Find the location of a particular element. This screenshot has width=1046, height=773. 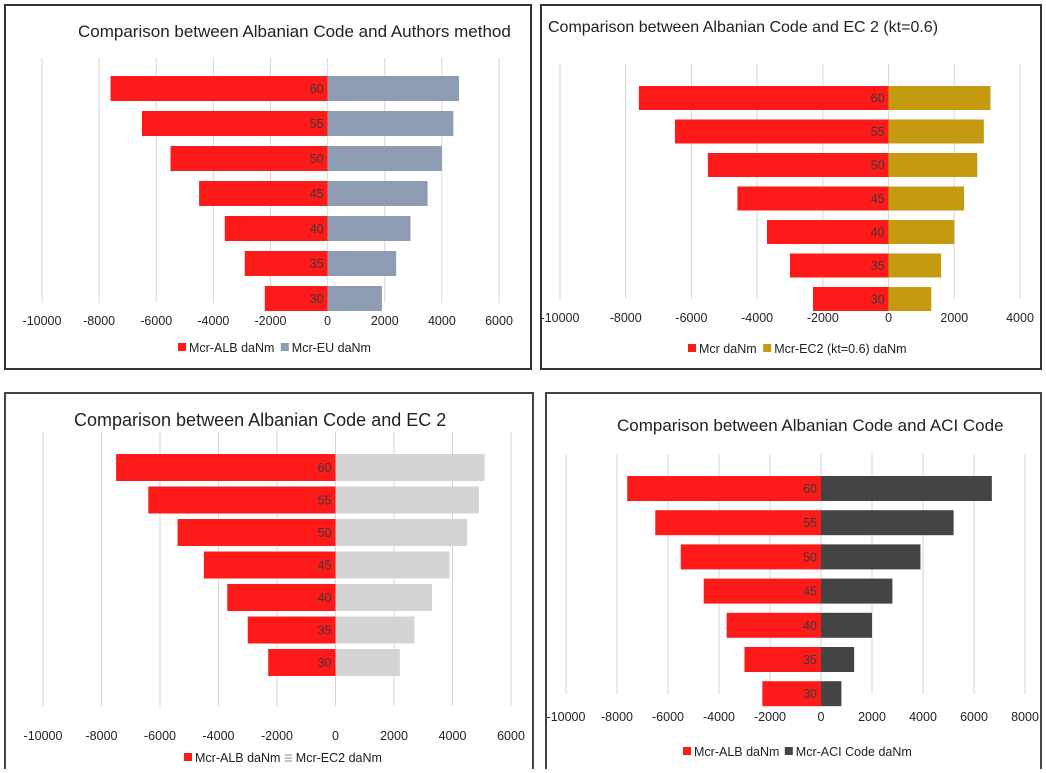

legend-label: Mcr-EU daNm is located at coordinates (331, 348).